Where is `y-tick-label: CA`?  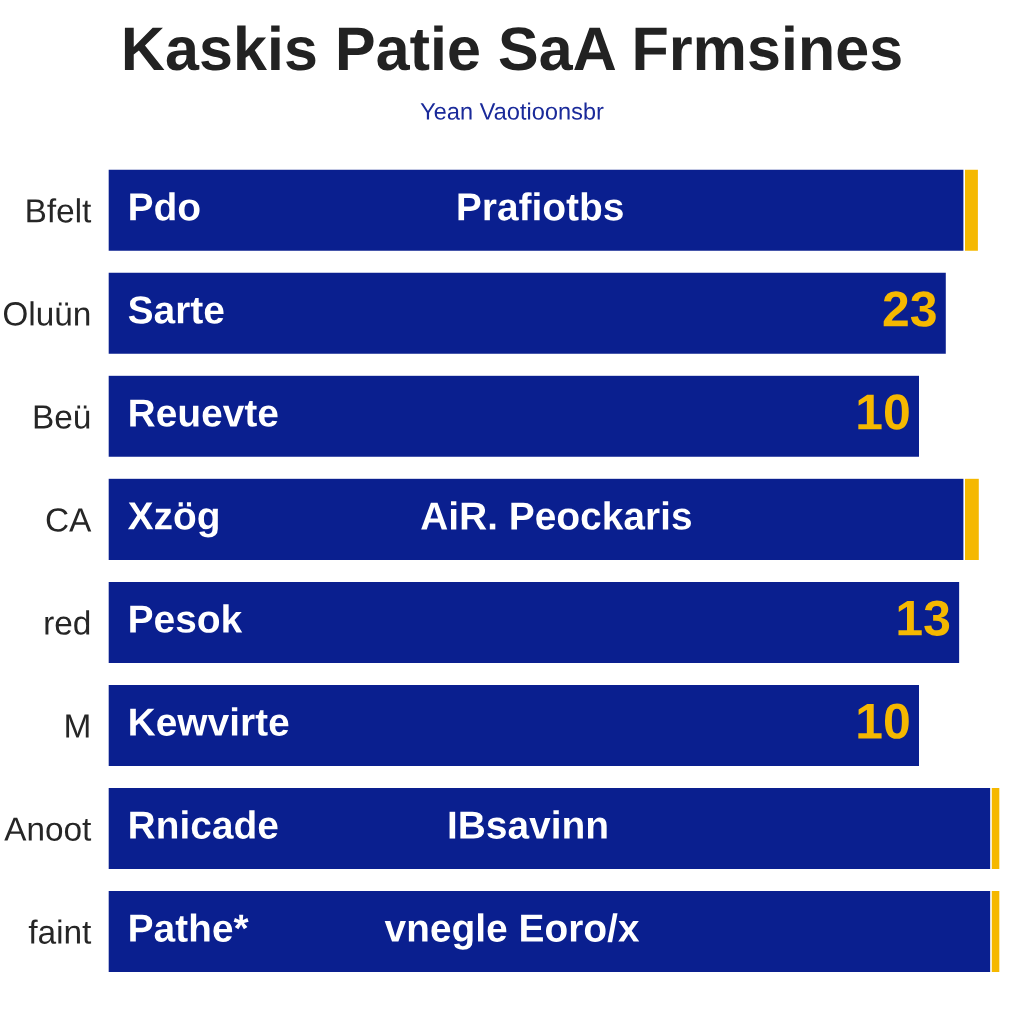
y-tick-label: CA is located at coordinates (69, 520).